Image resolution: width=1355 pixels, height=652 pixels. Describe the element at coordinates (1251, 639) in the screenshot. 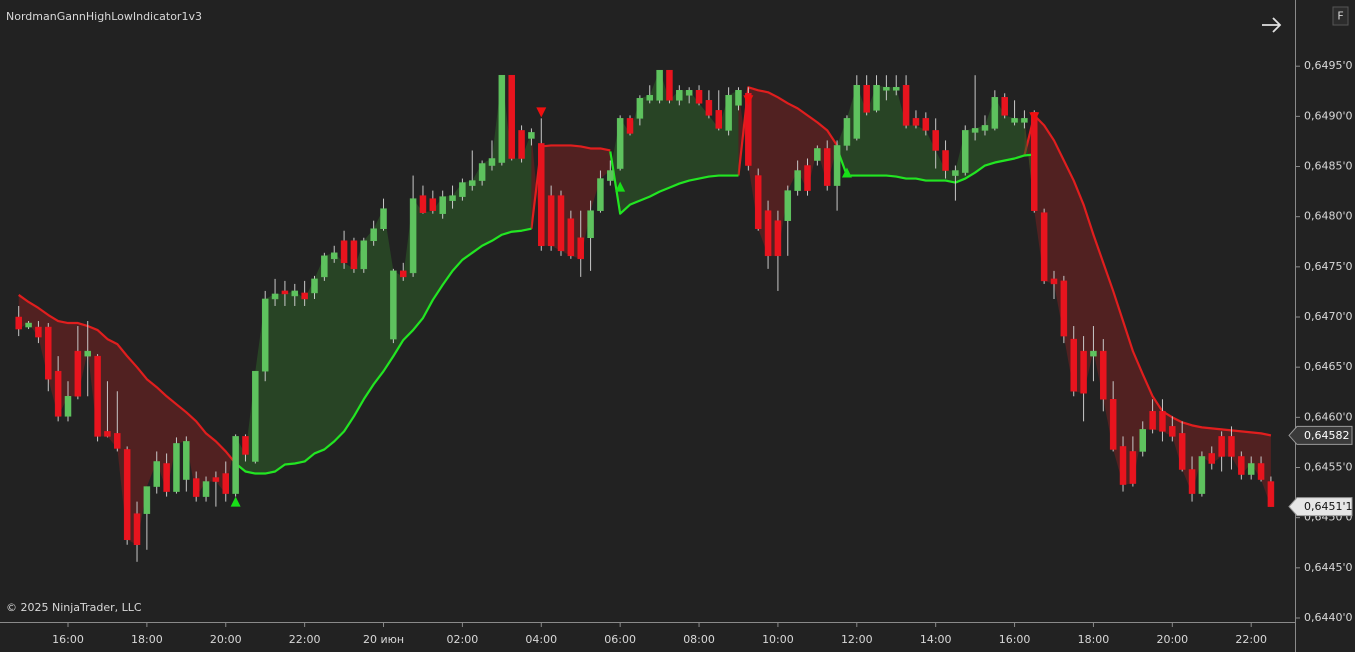

I see `x-tick-label: 22:00` at that location.